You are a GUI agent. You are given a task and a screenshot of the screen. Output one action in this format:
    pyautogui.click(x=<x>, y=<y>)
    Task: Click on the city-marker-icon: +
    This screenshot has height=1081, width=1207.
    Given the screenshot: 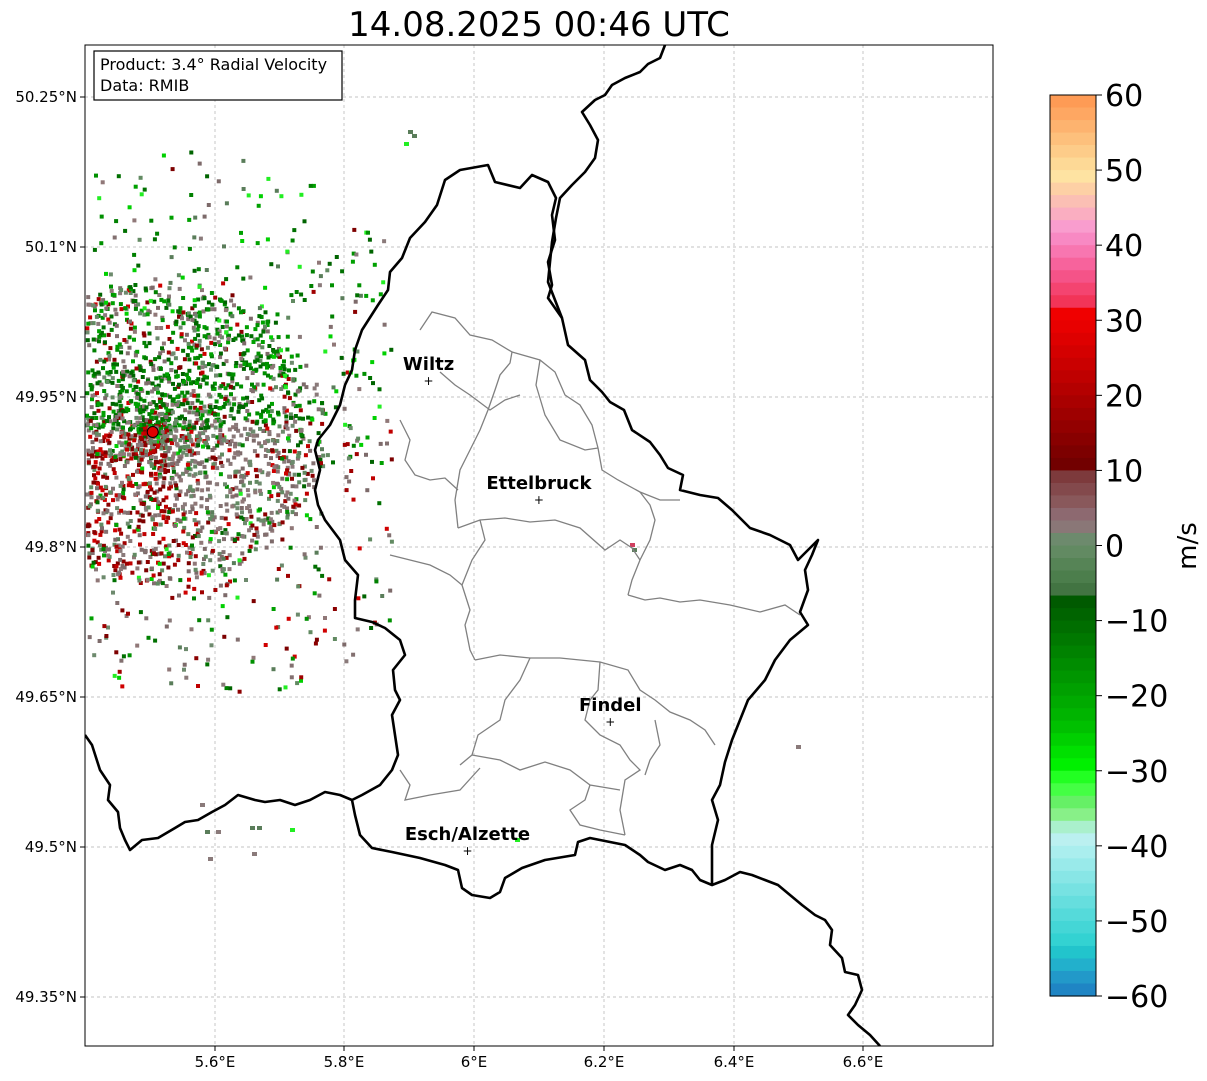 What is the action you would take?
    pyautogui.click(x=467, y=851)
    